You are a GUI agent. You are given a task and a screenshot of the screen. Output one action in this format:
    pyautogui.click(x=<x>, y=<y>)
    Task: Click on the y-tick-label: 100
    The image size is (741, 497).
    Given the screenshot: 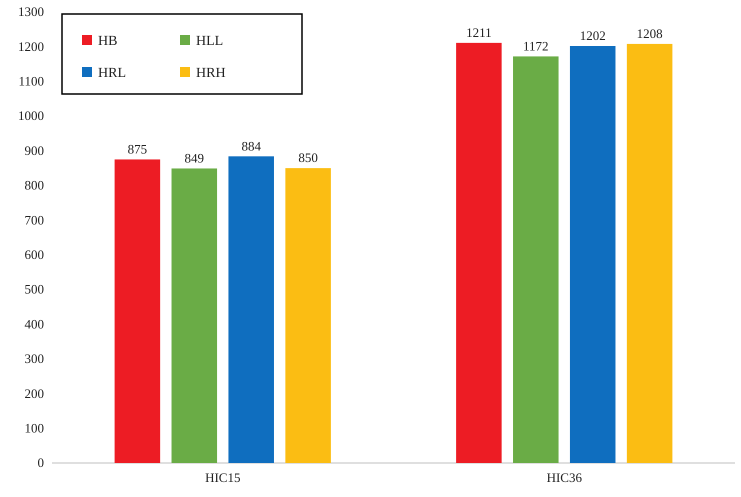 What is the action you would take?
    pyautogui.click(x=34, y=428)
    